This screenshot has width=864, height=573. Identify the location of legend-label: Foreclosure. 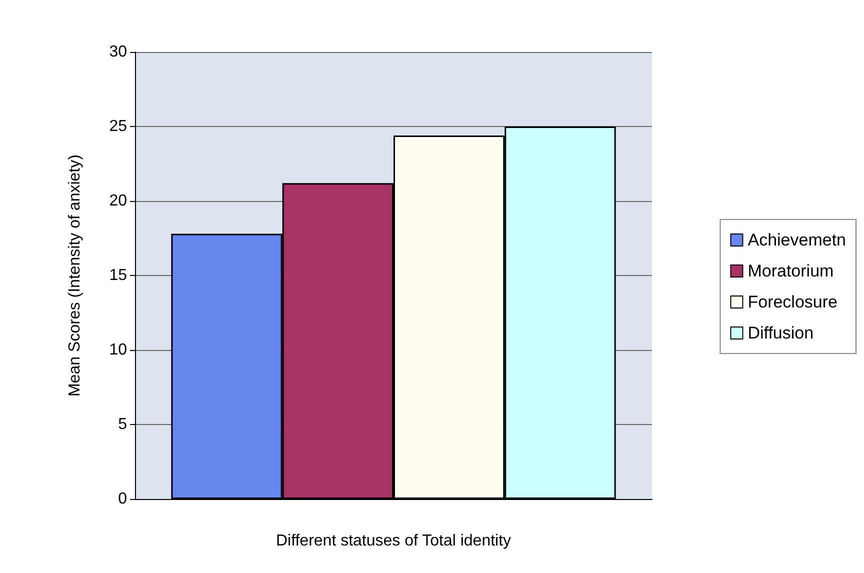
(793, 302).